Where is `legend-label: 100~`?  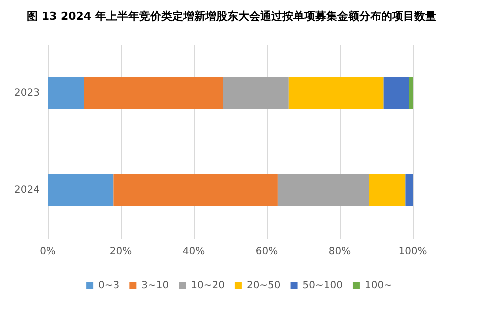
legend-label: 100~ is located at coordinates (378, 286).